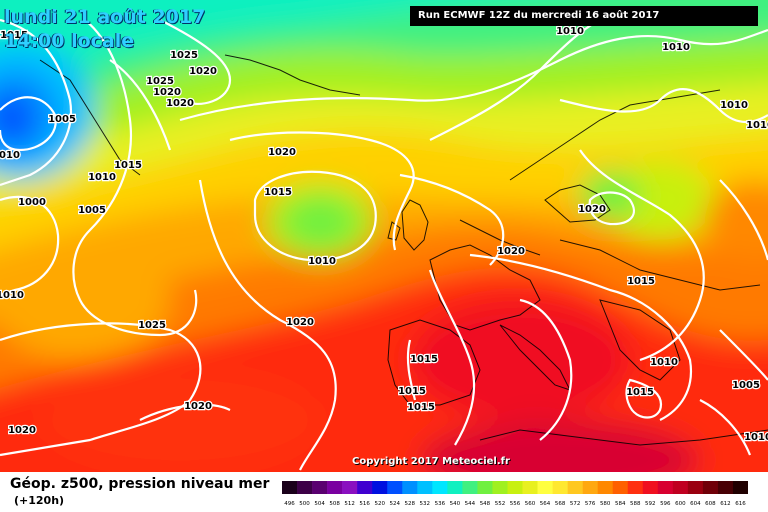 This screenshot has width=768, height=512. I want to click on scale-label: 564, so click(545, 504).